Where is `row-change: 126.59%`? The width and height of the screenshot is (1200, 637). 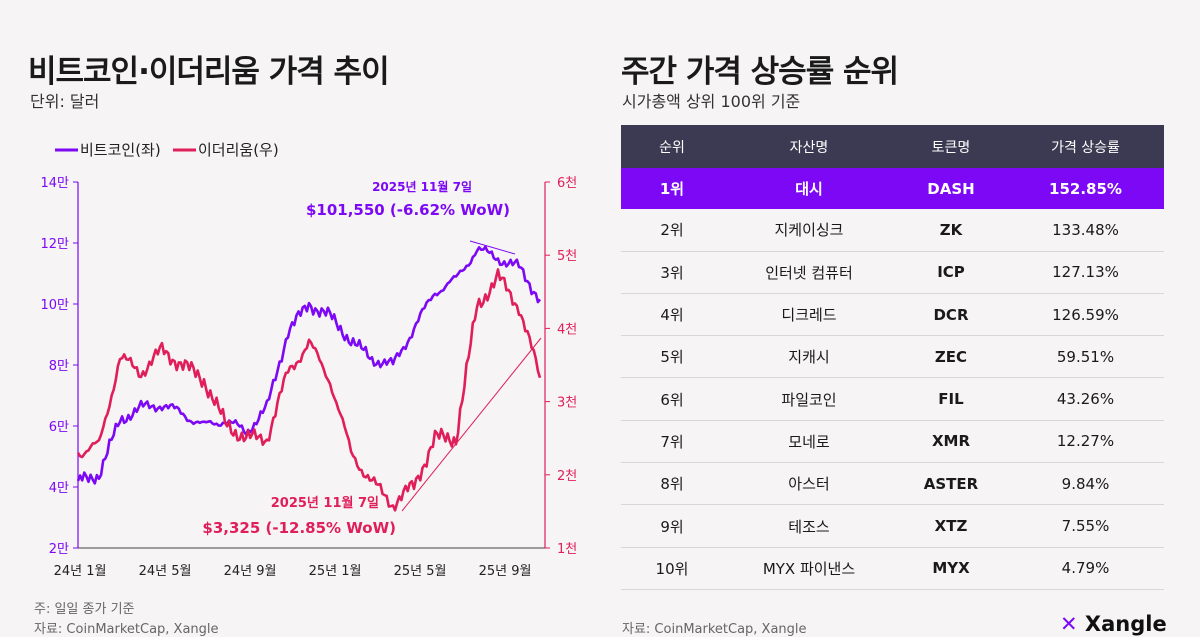
row-change: 126.59% is located at coordinates (1085, 315).